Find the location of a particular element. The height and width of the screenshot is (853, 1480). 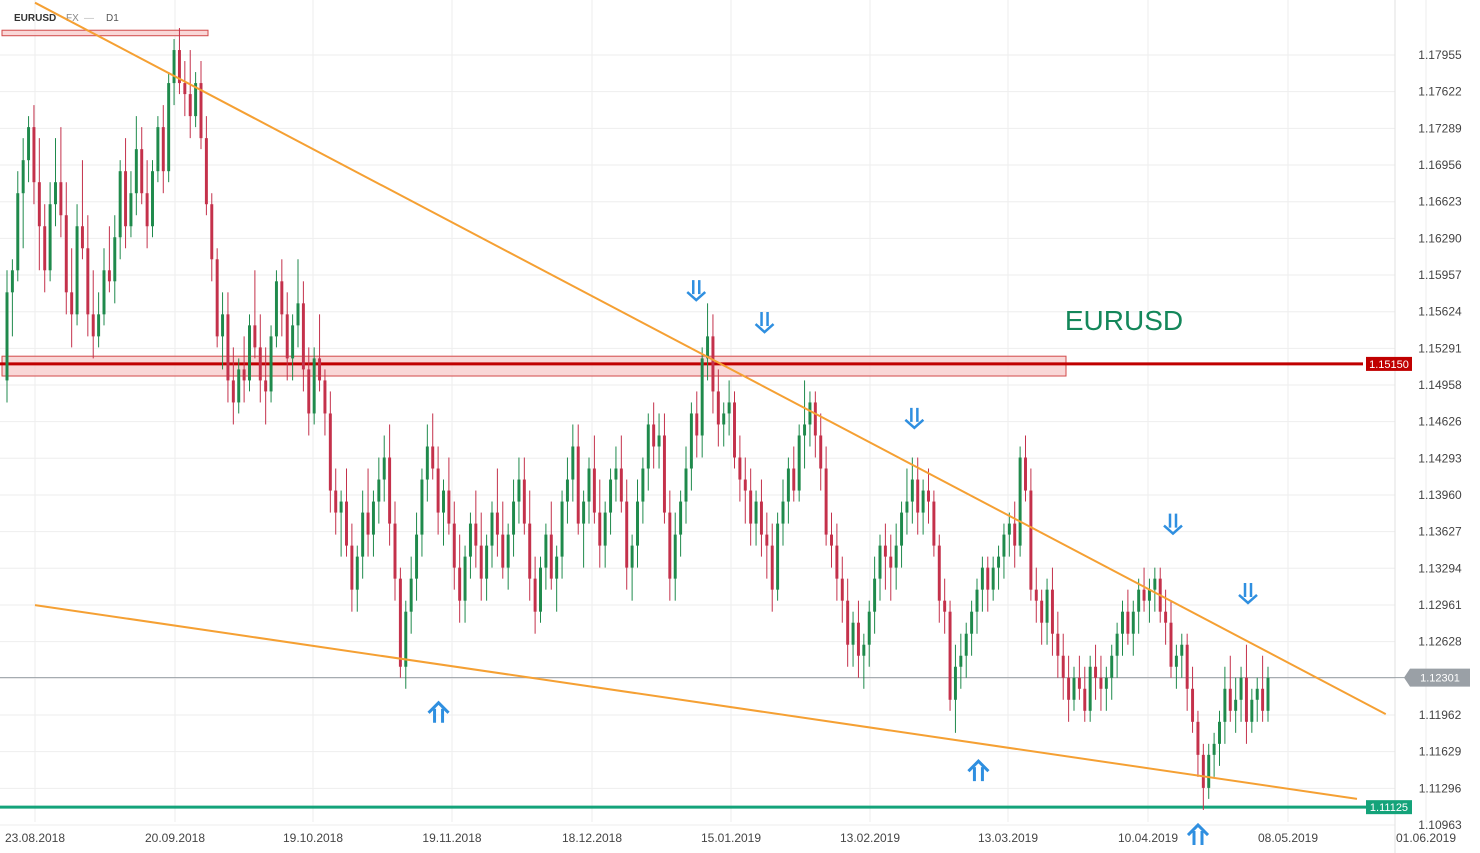

timeframe-label: D1 is located at coordinates (112, 18).